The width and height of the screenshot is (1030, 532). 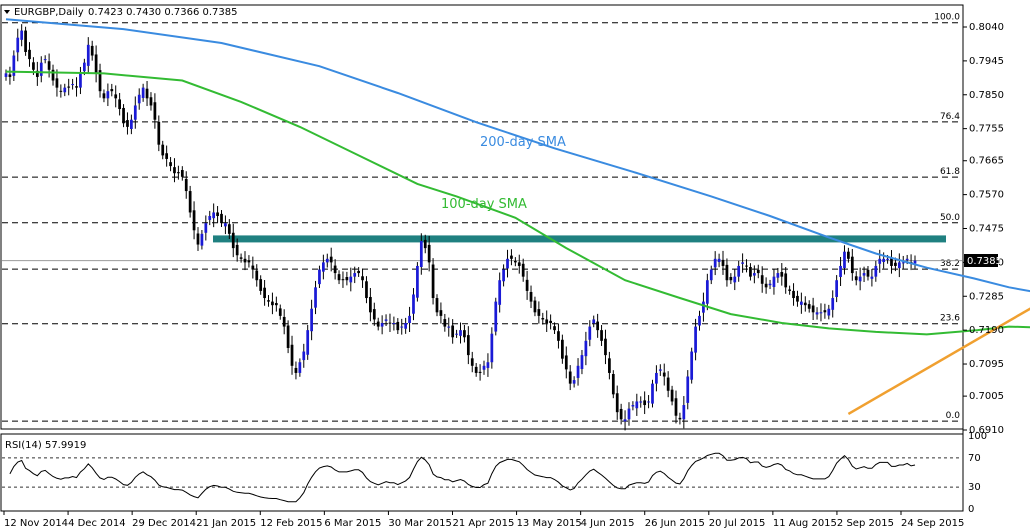 I want to click on resistance-zone-bar, so click(x=579, y=239).